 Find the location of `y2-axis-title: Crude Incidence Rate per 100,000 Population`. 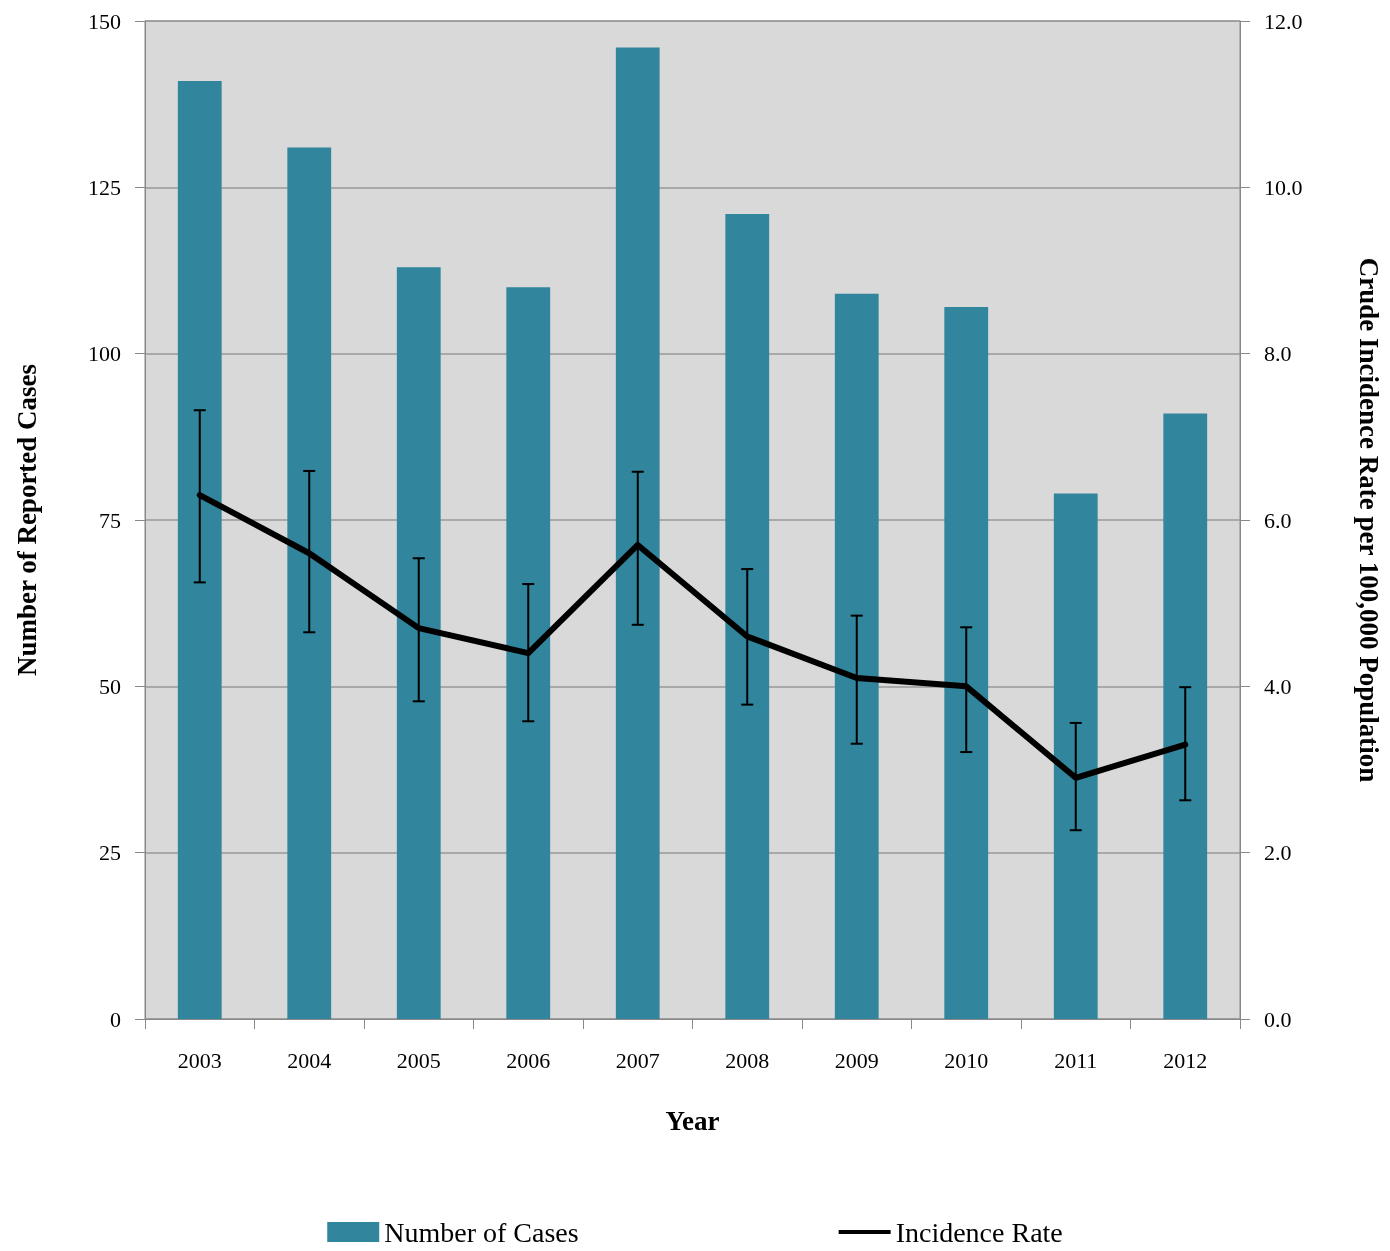

y2-axis-title: Crude Incidence Rate per 100,000 Population is located at coordinates (1368, 520).